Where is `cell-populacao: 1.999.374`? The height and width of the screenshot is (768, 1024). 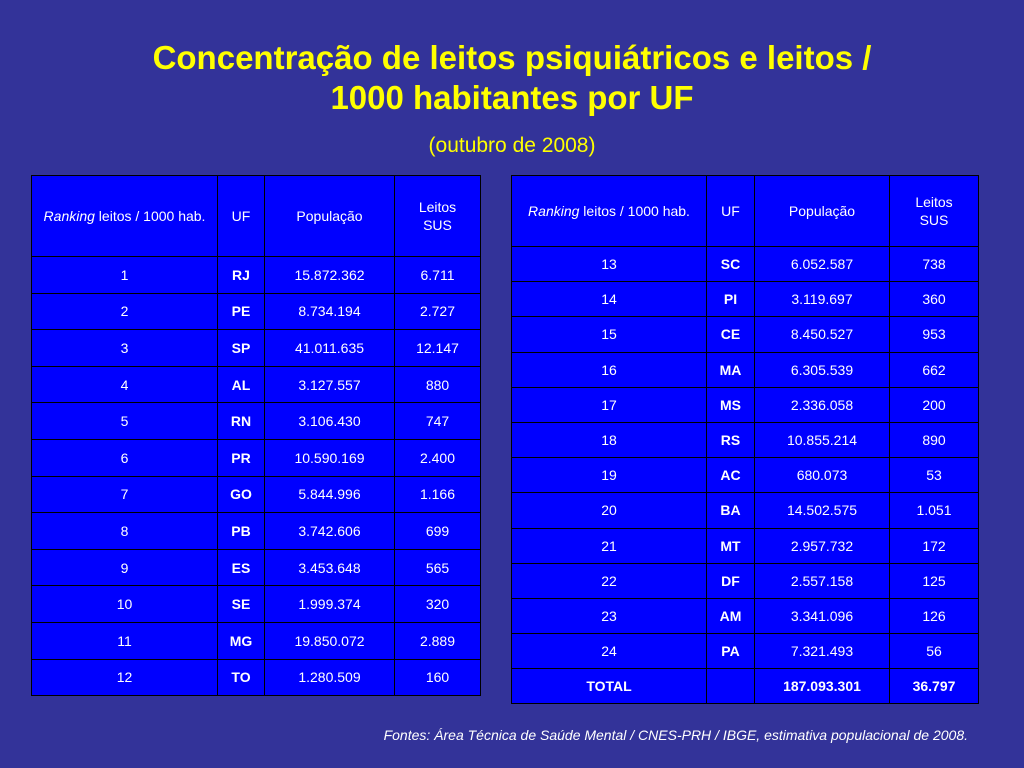 cell-populacao: 1.999.374 is located at coordinates (329, 604).